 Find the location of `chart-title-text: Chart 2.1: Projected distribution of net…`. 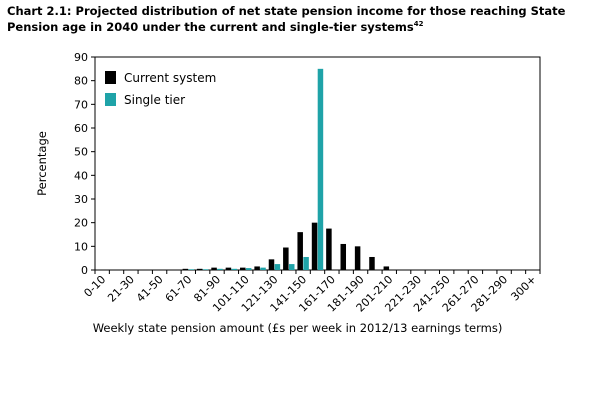

chart-title-text: Chart 2.1: Projected distribution of net… is located at coordinates (286, 19).